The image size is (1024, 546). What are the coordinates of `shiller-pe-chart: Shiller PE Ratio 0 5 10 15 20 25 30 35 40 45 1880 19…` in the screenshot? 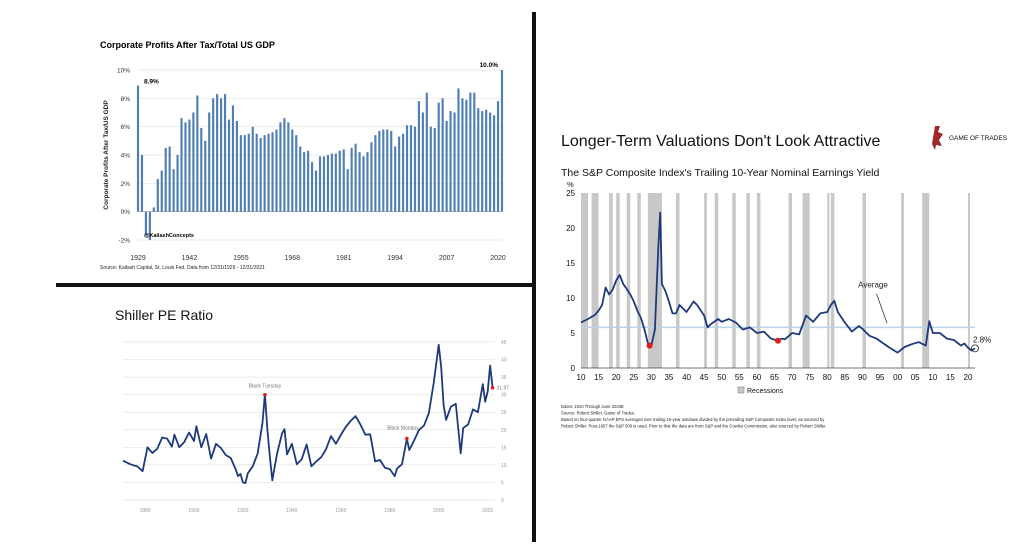 It's located at (312, 410).